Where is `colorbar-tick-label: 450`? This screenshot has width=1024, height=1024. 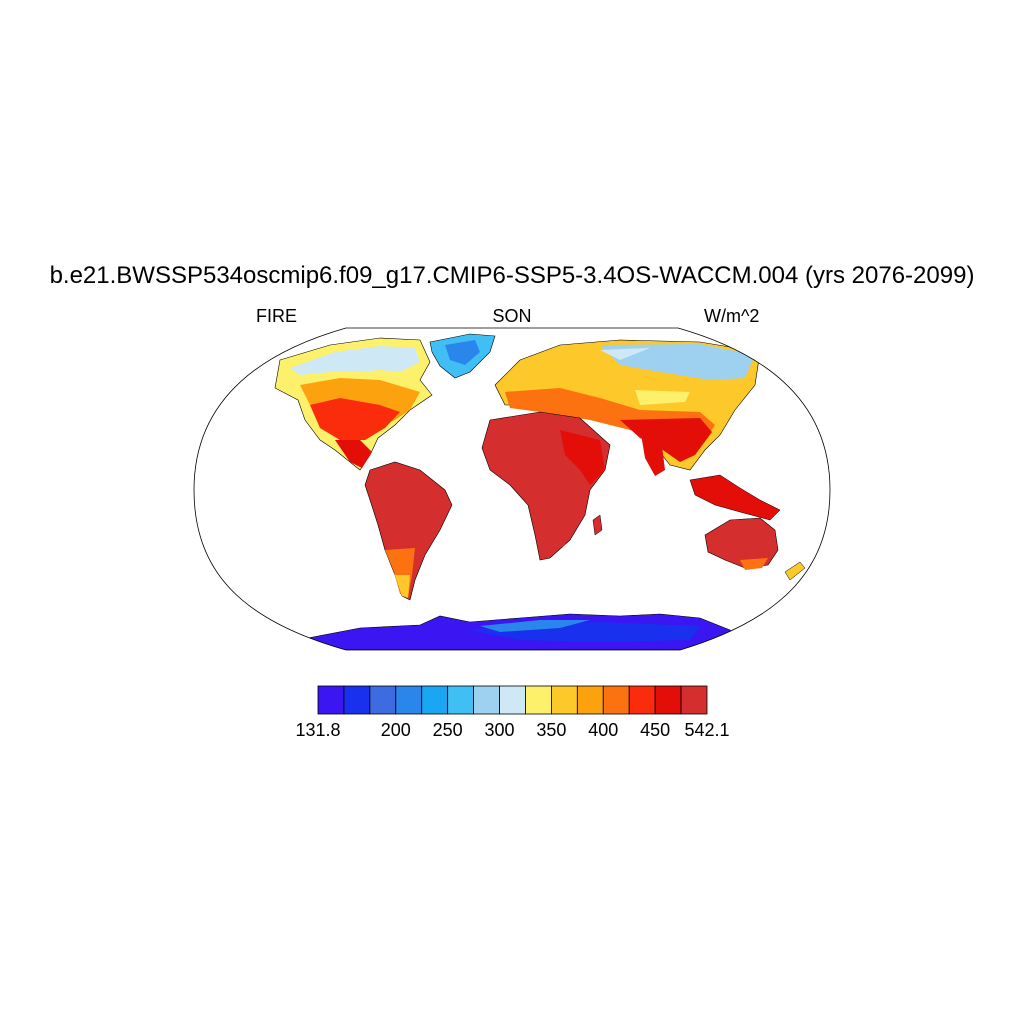
colorbar-tick-label: 450 is located at coordinates (655, 730).